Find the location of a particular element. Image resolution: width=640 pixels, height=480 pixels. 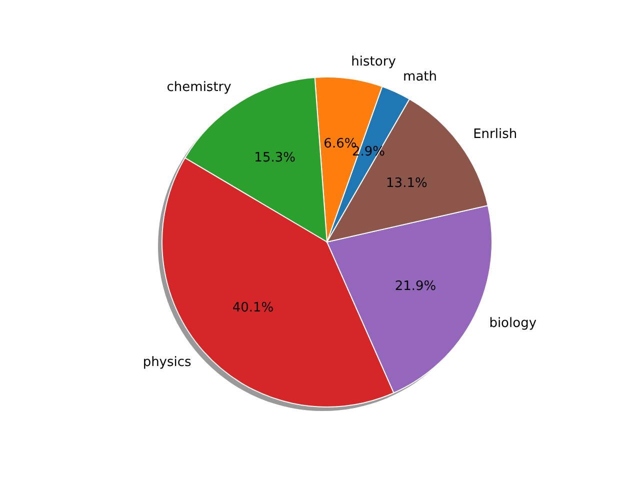

slice-label: chemistry is located at coordinates (199, 88).